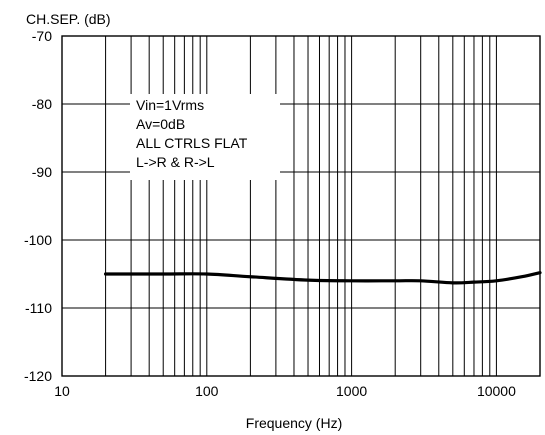 The width and height of the screenshot is (545, 435). Describe the element at coordinates (68, 19) in the screenshot. I see `y-axis-label: CH.SEP. (dB)` at that location.